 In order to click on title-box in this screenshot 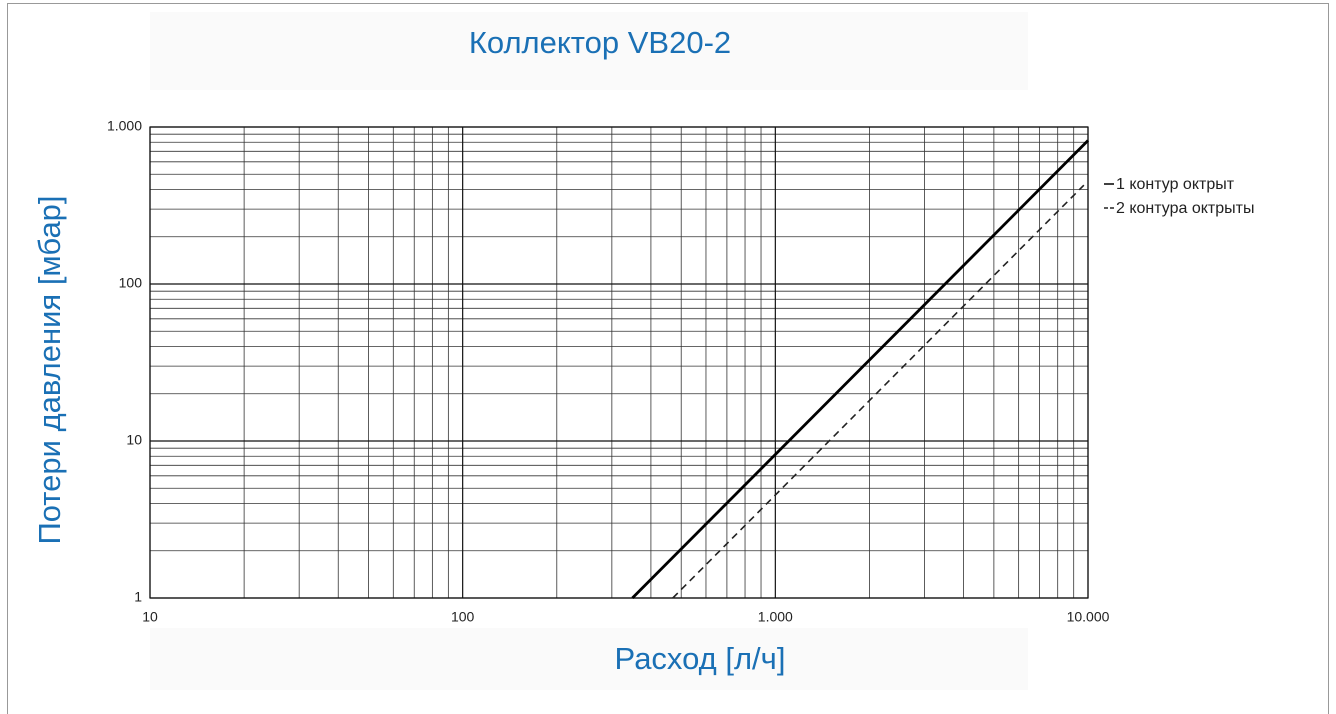, I will do `click(589, 51)`.